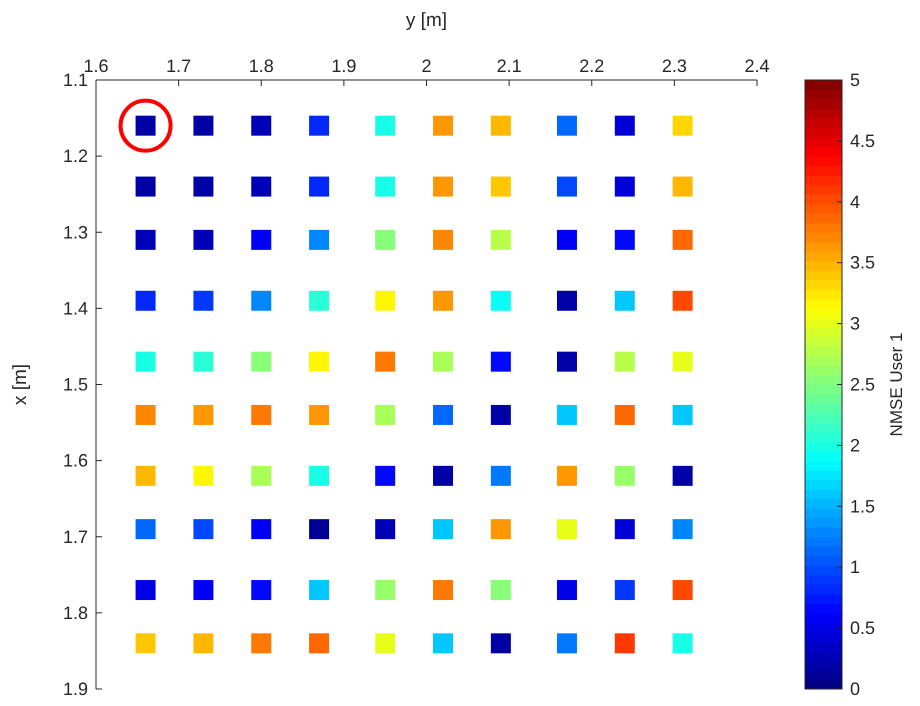  I want to click on color-bar-label: 4, so click(855, 202).